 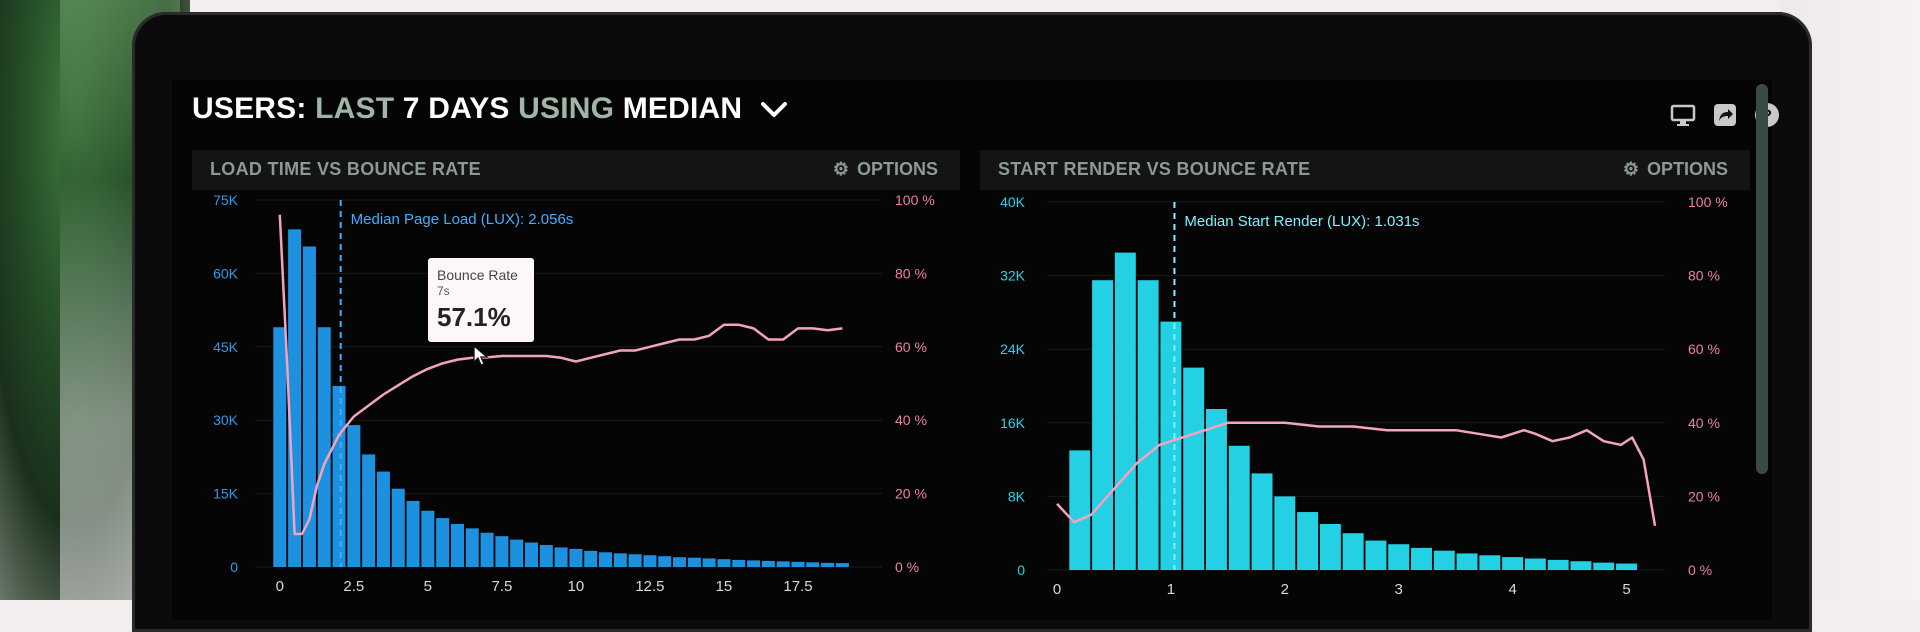 I want to click on bounce-rate-tooltip: Bounce Rate 7s 57.1%, so click(x=481, y=300).